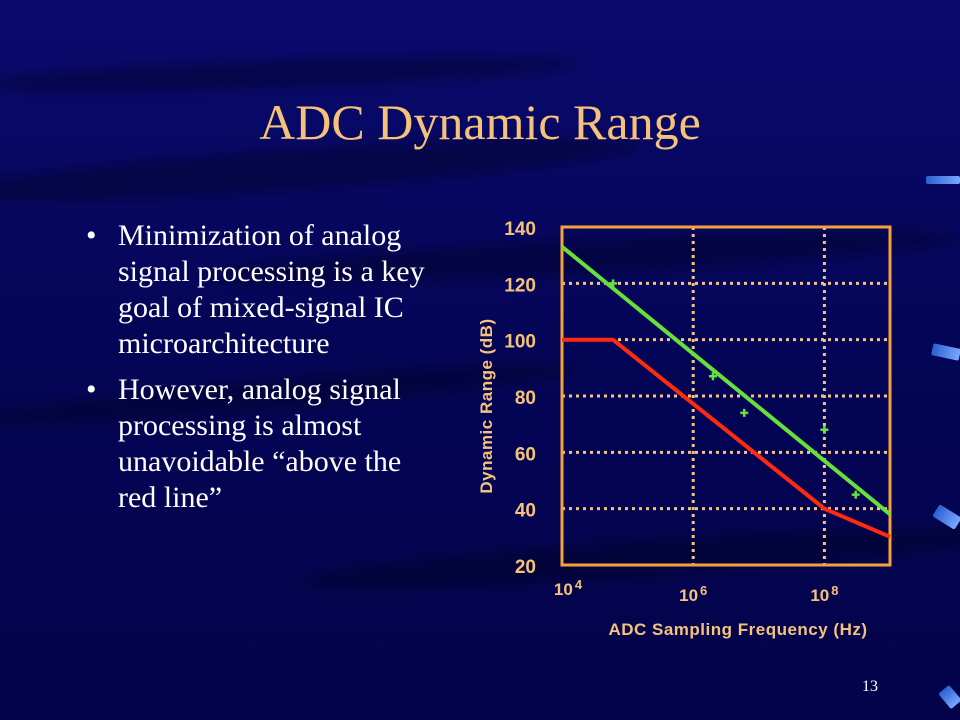 This screenshot has height=720, width=960. Describe the element at coordinates (520, 285) in the screenshot. I see `y-tick-label: 120` at that location.